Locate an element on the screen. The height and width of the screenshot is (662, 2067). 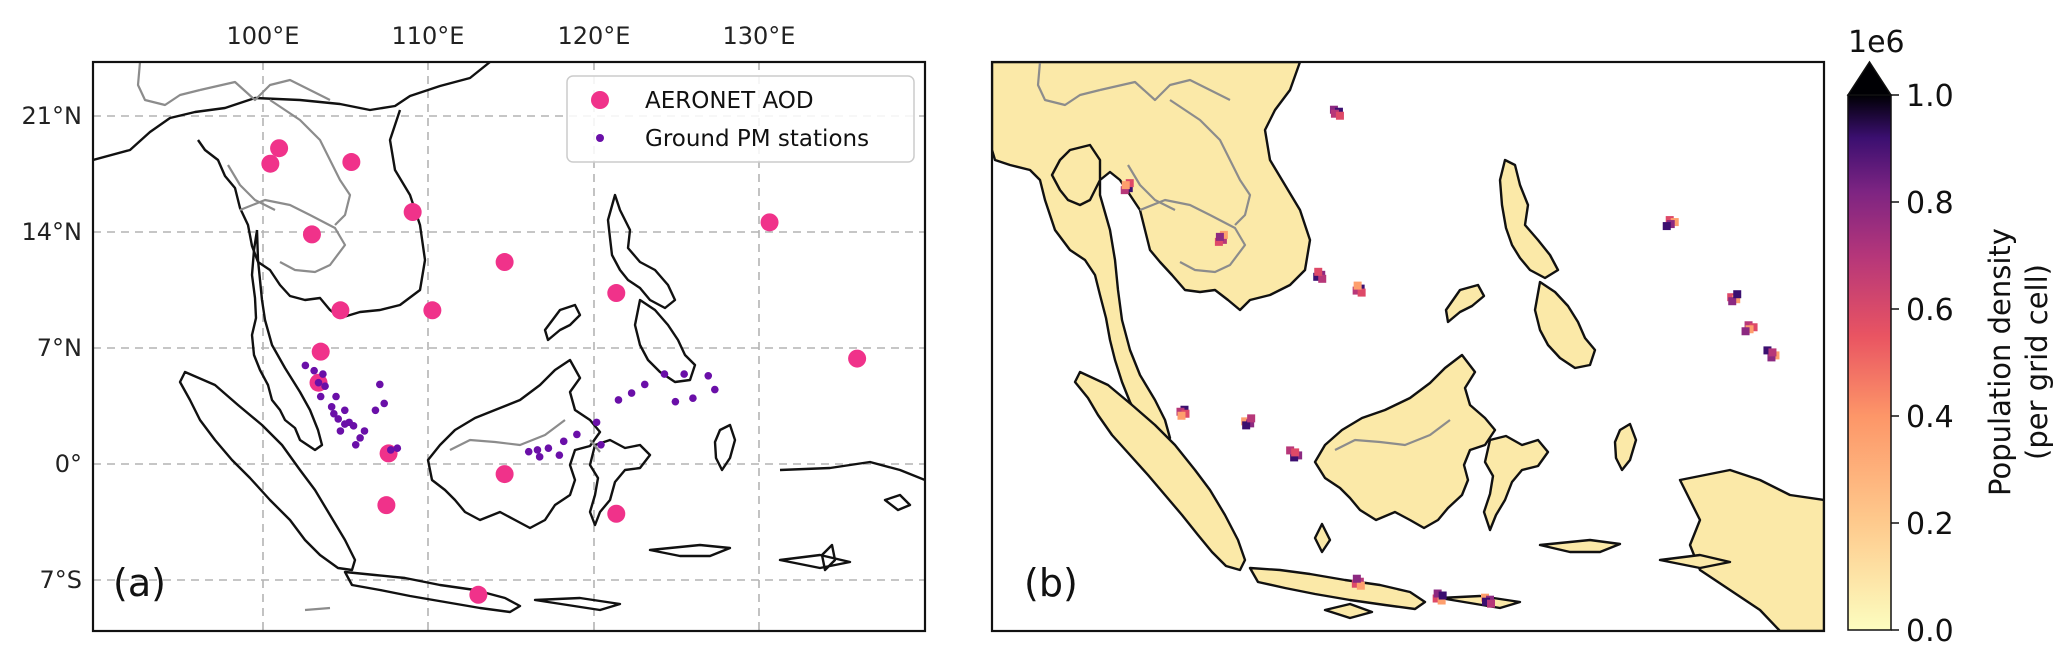
colorbar-title: Population density is located at coordinates (2000, 362).